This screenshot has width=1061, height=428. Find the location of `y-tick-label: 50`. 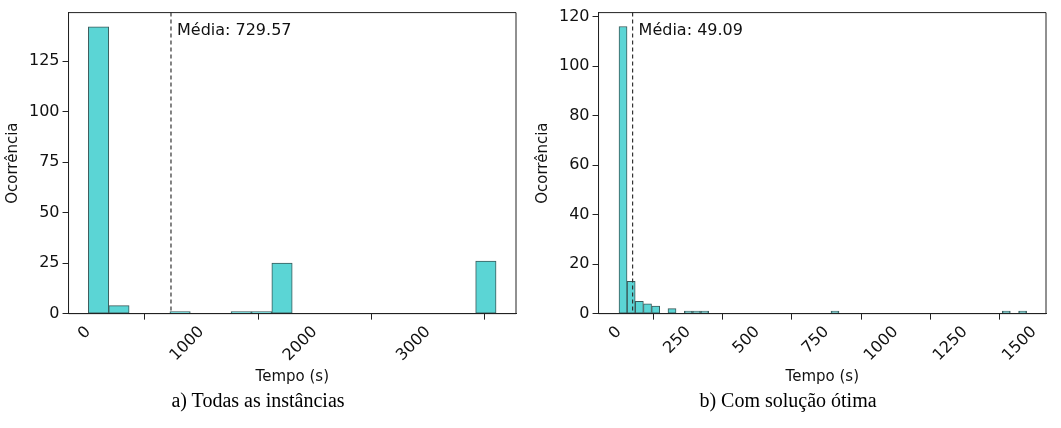

y-tick-label: 50 is located at coordinates (49, 211).